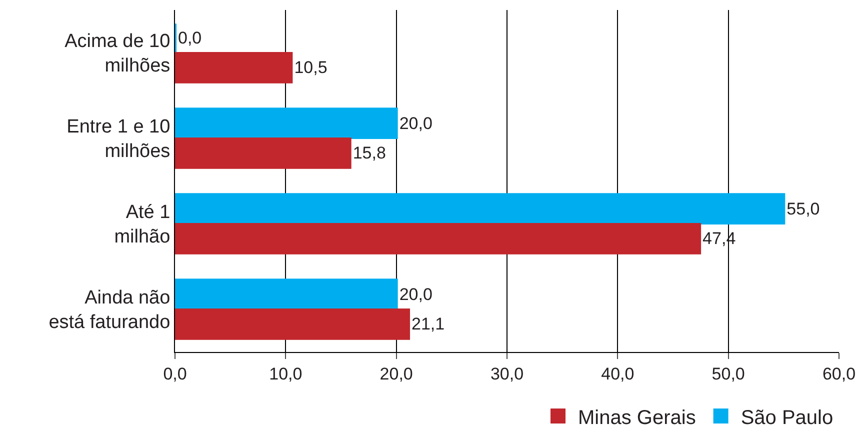 This screenshot has width=866, height=445. What do you see at coordinates (396, 374) in the screenshot?
I see `x-tick-label: 20,0` at bounding box center [396, 374].